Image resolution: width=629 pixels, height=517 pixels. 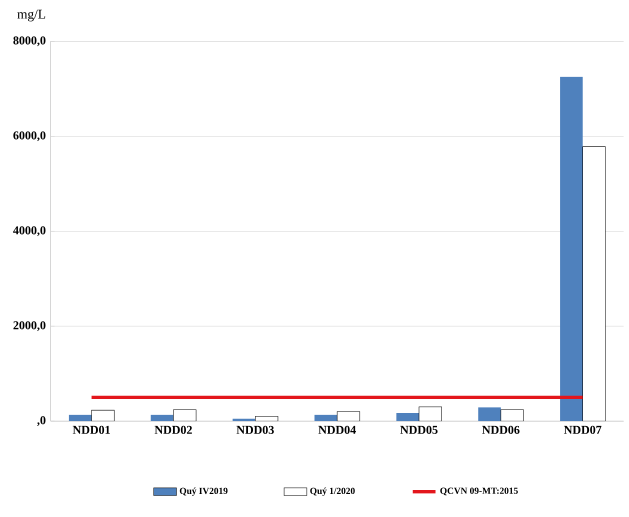 I want to click on y-tick-label: 6000,0, so click(x=29, y=136).